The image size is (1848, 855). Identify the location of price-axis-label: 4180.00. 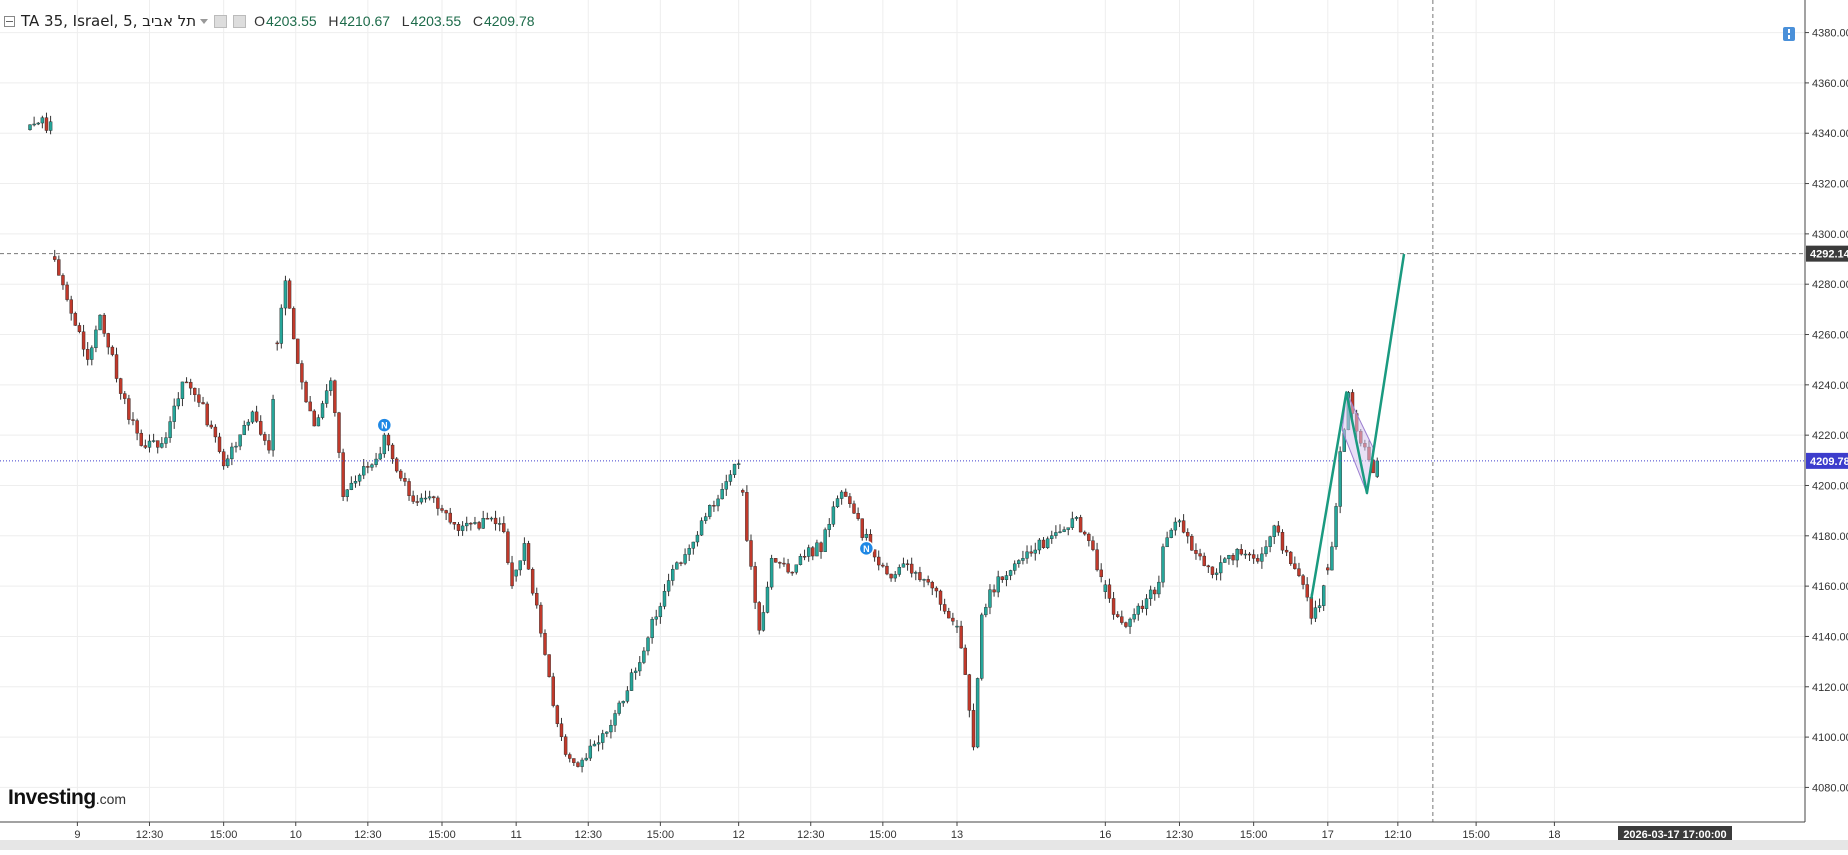
(1830, 537).